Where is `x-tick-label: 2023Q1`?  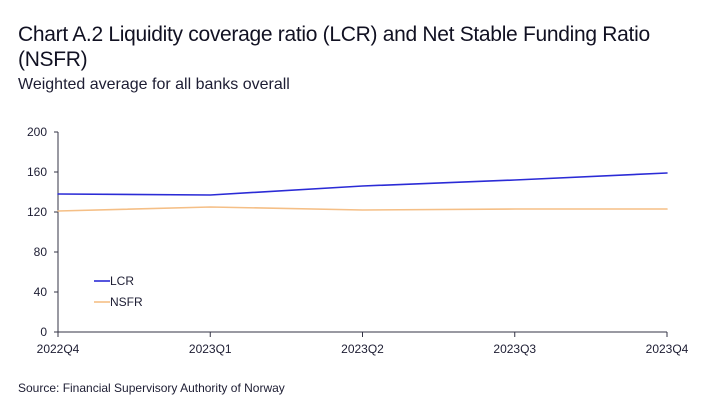 x-tick-label: 2023Q1 is located at coordinates (210, 349).